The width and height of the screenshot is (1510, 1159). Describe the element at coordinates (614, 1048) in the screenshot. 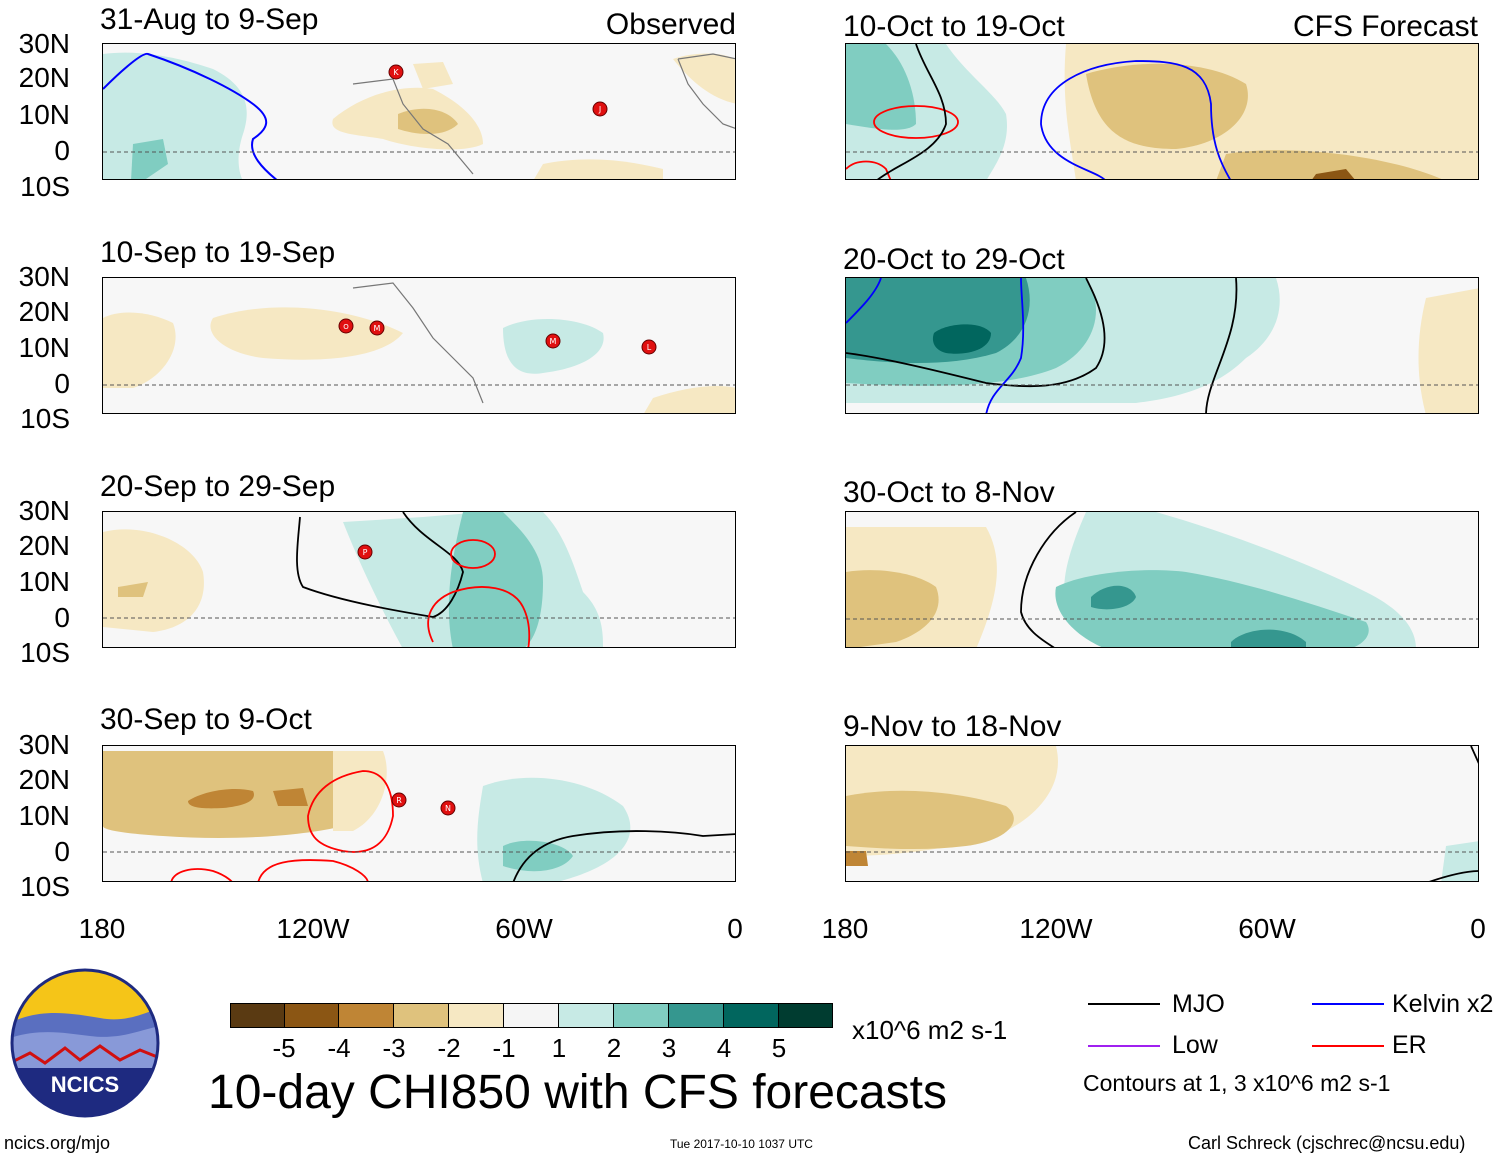

I see `colorbar-tick: 2` at that location.